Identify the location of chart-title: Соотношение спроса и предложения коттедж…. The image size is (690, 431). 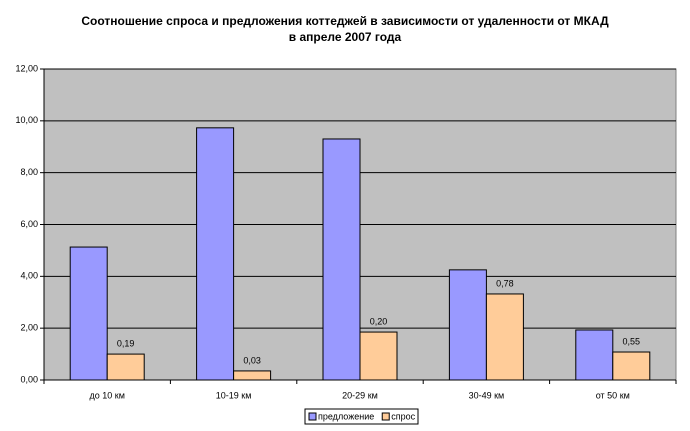
(345, 21).